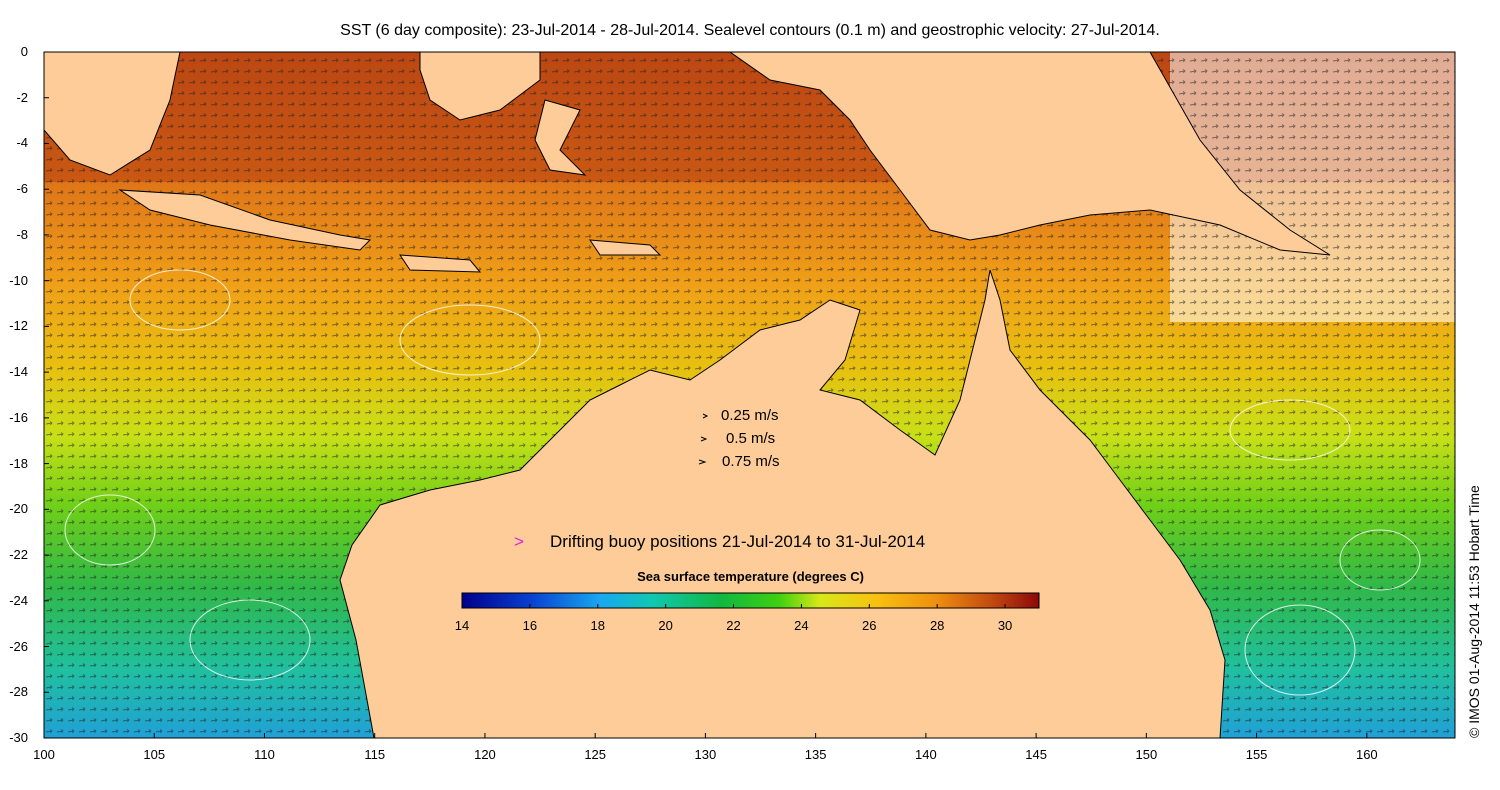 The height and width of the screenshot is (790, 1500). What do you see at coordinates (375, 754) in the screenshot?
I see `x-tick-label: 115` at bounding box center [375, 754].